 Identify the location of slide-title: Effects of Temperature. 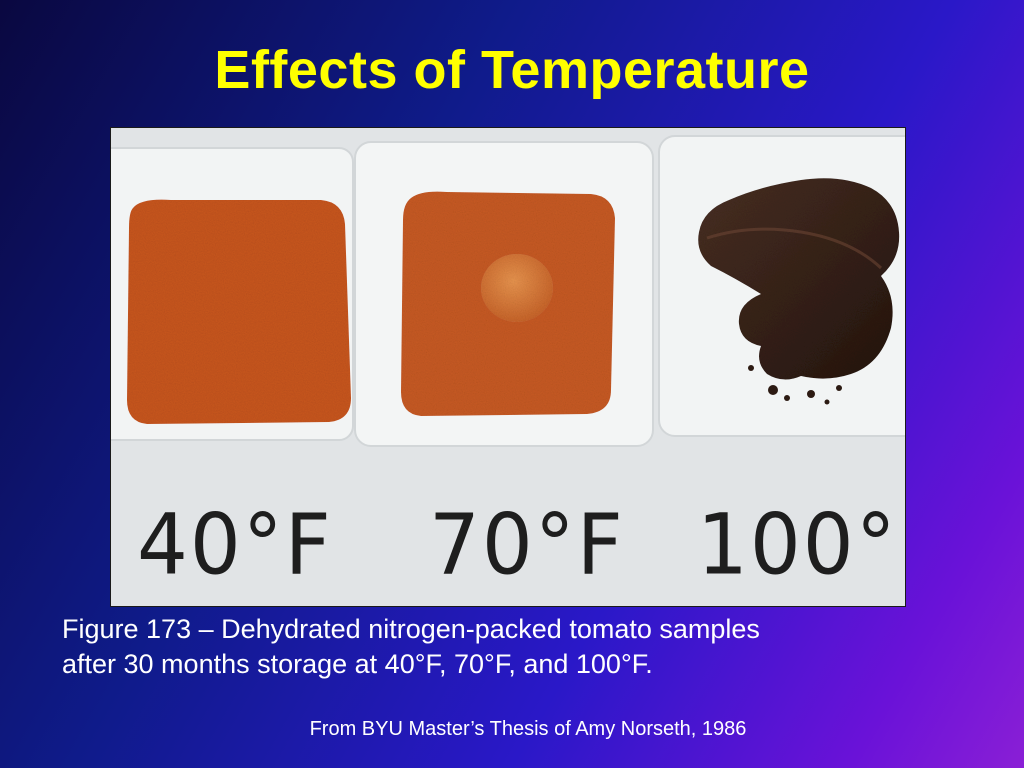
(512, 70).